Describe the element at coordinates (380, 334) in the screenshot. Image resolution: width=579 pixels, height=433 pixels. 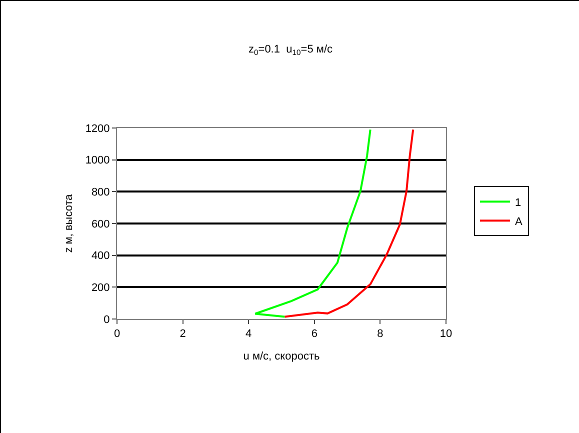
I see `x-tick-label: 8` at that location.